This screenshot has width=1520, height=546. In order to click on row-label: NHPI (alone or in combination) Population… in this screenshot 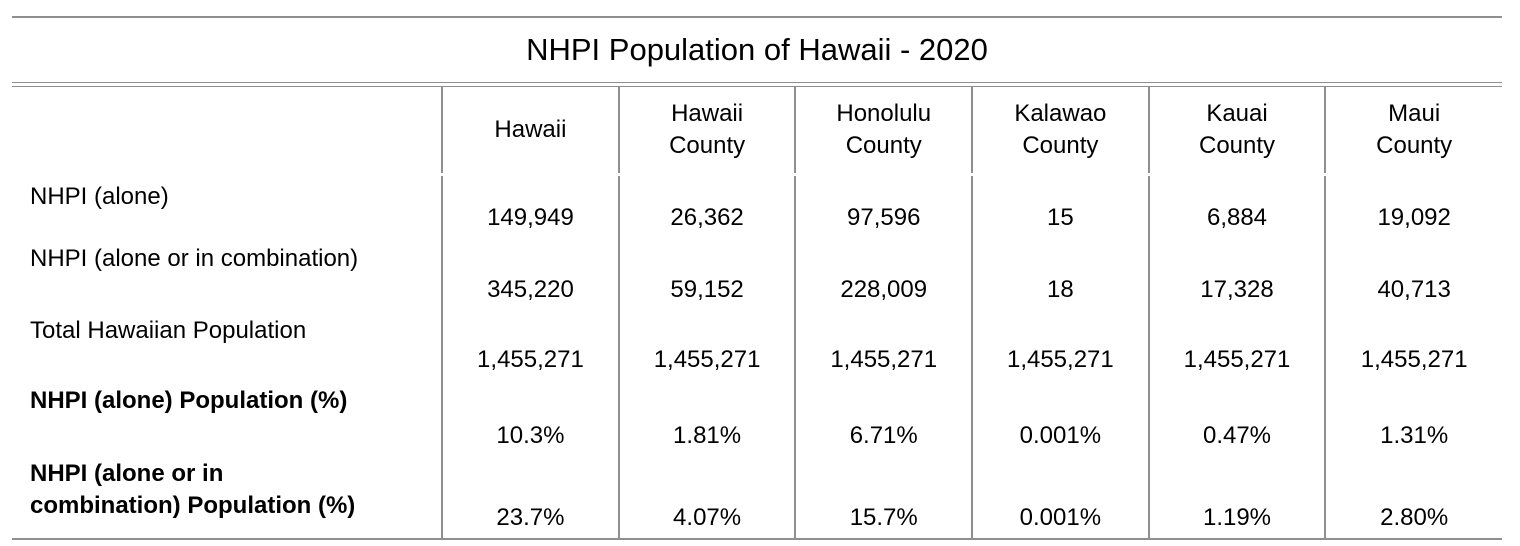, I will do `click(193, 489)`.